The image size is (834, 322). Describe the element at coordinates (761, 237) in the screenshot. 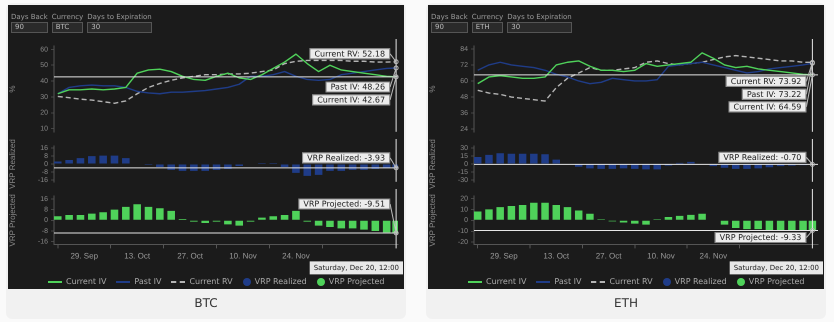

I see `annotation: VRP Projected: -9.33` at that location.